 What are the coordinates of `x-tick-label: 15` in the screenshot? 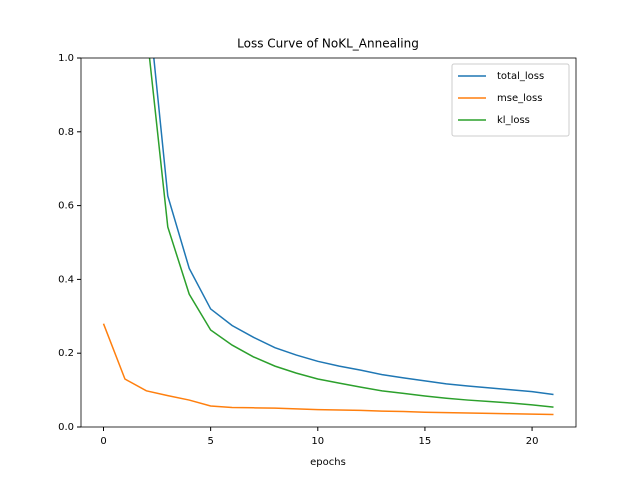 It's located at (425, 441).